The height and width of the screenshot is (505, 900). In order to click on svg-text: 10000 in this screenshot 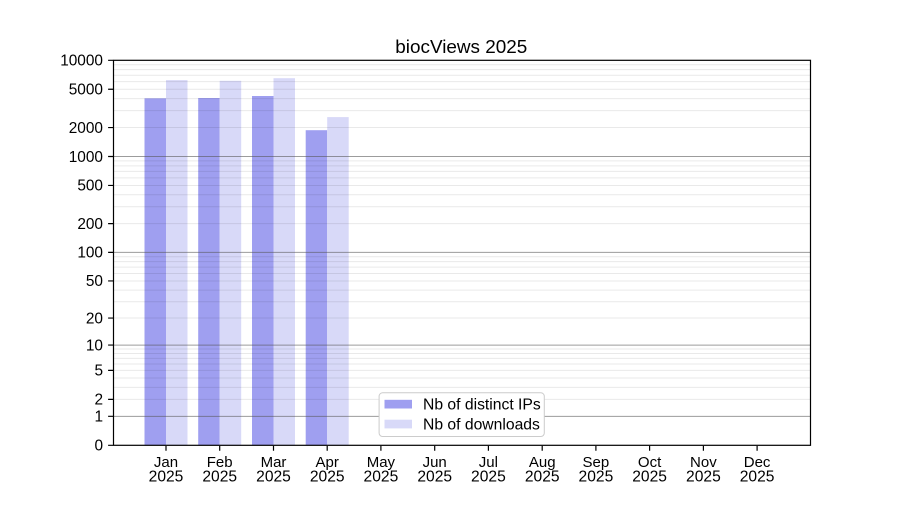, I will do `click(81, 61)`.